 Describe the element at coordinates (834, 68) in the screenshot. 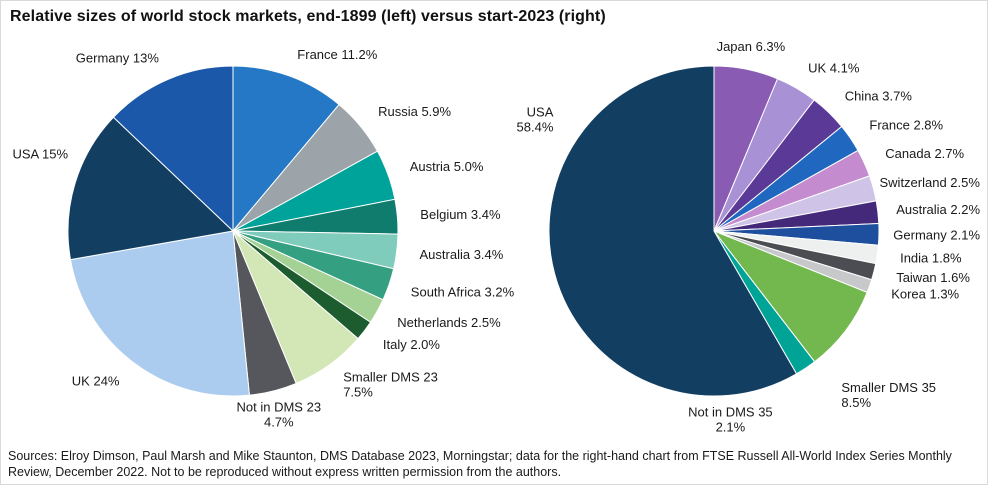

I see `pie-label-start-2023-uk: UK 4.1%` at that location.